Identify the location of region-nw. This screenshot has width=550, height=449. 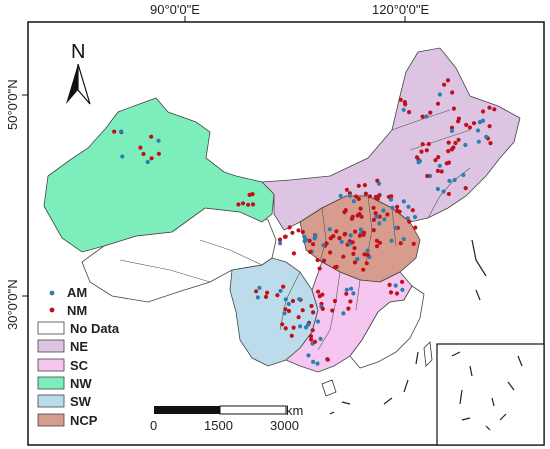
(159, 175).